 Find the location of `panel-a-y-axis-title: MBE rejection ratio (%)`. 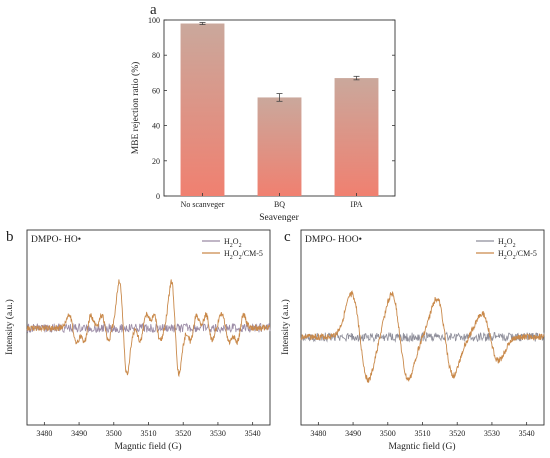

panel-a-y-axis-title: MBE rejection ratio (%) is located at coordinates (135, 108).